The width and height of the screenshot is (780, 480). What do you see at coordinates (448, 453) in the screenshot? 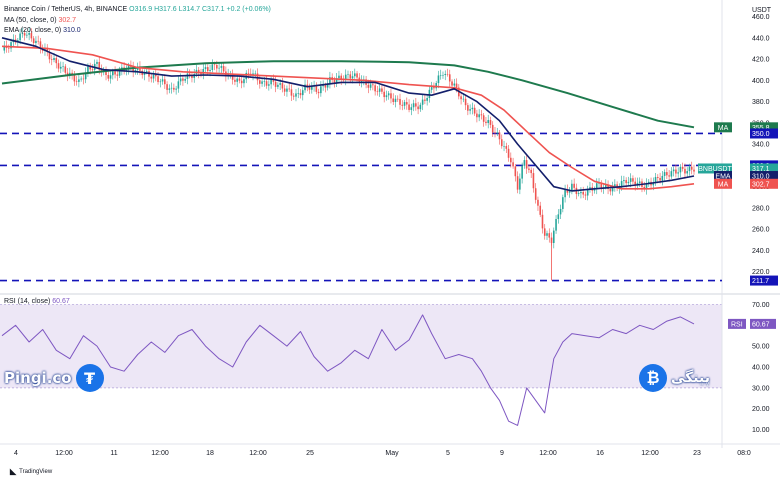
I see `time-tick-label: 5` at bounding box center [448, 453].